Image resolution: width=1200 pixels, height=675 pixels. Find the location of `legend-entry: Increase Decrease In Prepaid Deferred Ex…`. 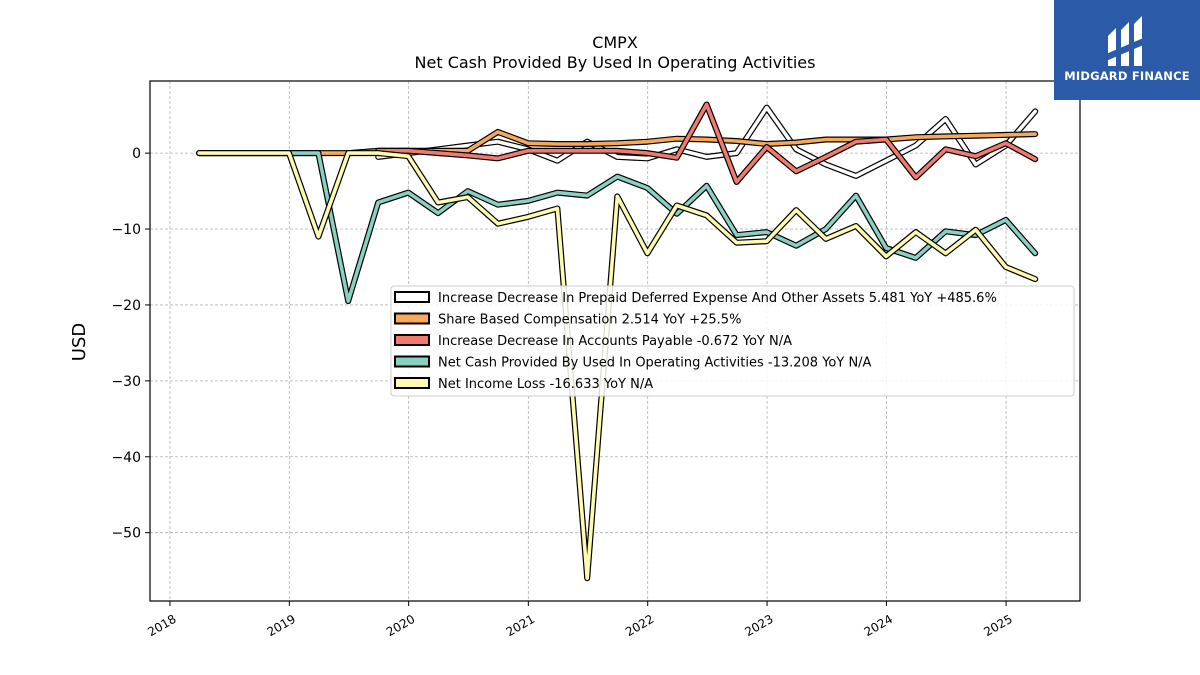

legend-entry: Increase Decrease In Prepaid Deferred Ex… is located at coordinates (717, 298).